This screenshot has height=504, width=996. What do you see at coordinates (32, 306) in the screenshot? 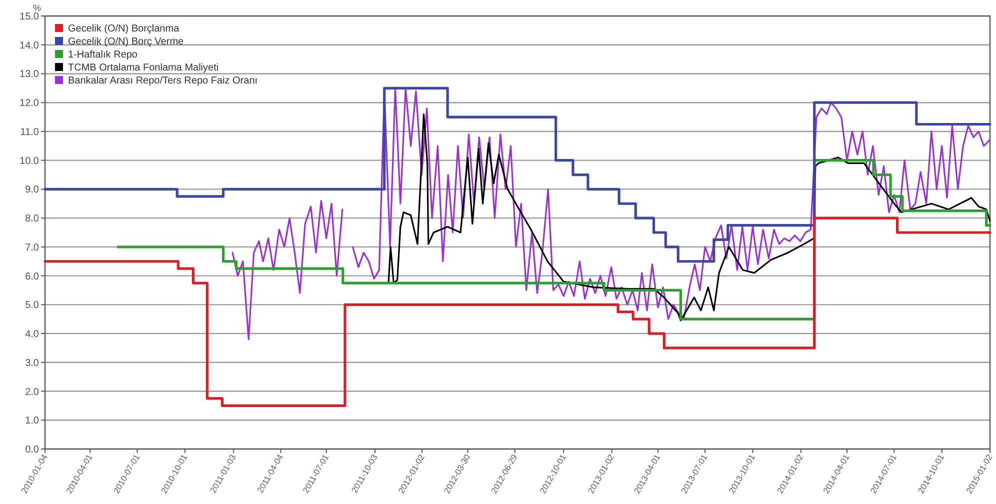
I see `y-tick-label: 5.0` at bounding box center [32, 306].